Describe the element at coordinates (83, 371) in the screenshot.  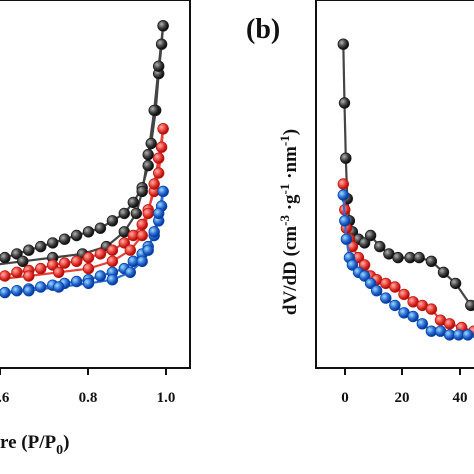
I see `panel-a-tick-marks` at that location.